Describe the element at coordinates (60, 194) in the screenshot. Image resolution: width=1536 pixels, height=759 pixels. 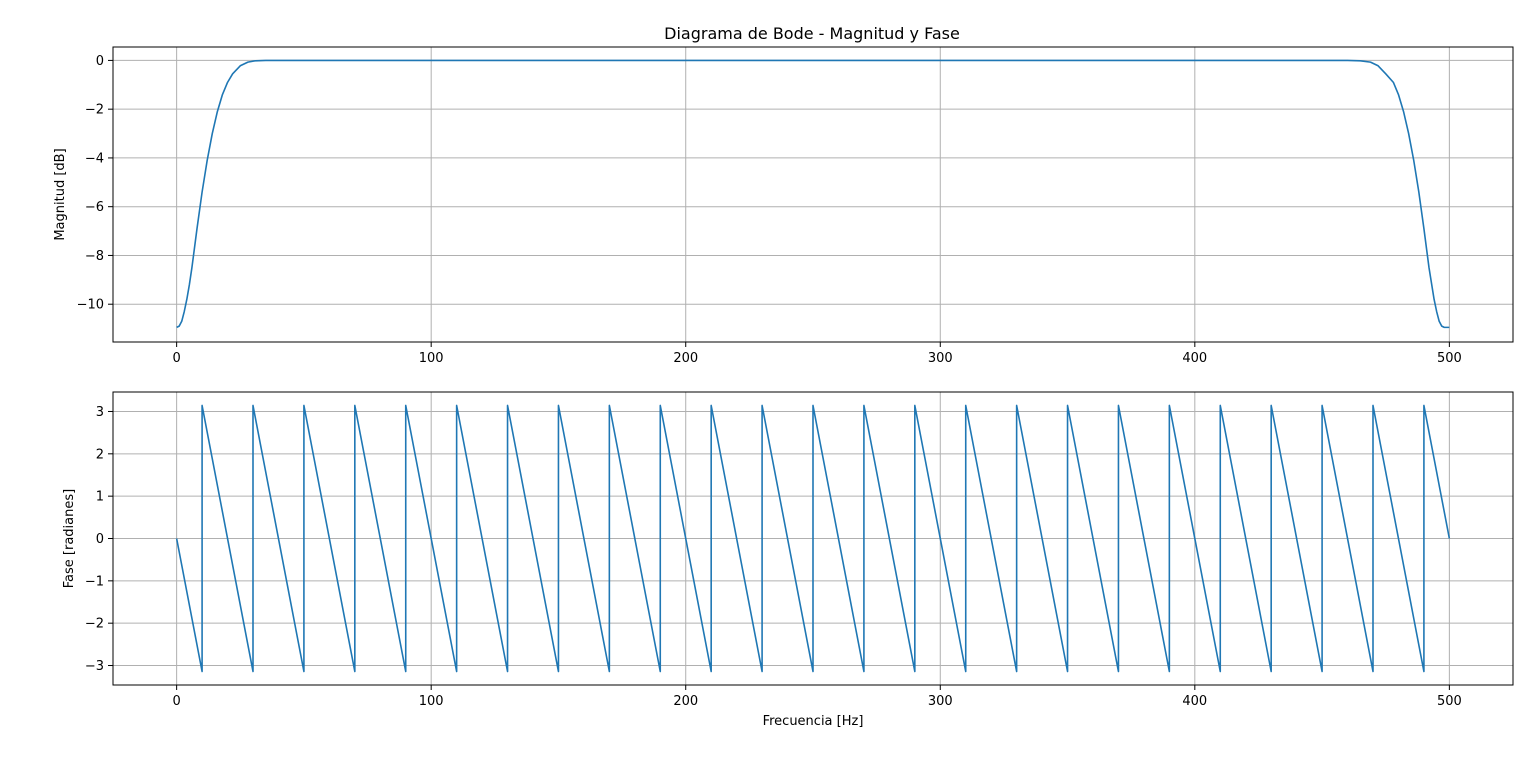
I see `magnitude-y-axis-label: Magnitud [dB]` at that location.